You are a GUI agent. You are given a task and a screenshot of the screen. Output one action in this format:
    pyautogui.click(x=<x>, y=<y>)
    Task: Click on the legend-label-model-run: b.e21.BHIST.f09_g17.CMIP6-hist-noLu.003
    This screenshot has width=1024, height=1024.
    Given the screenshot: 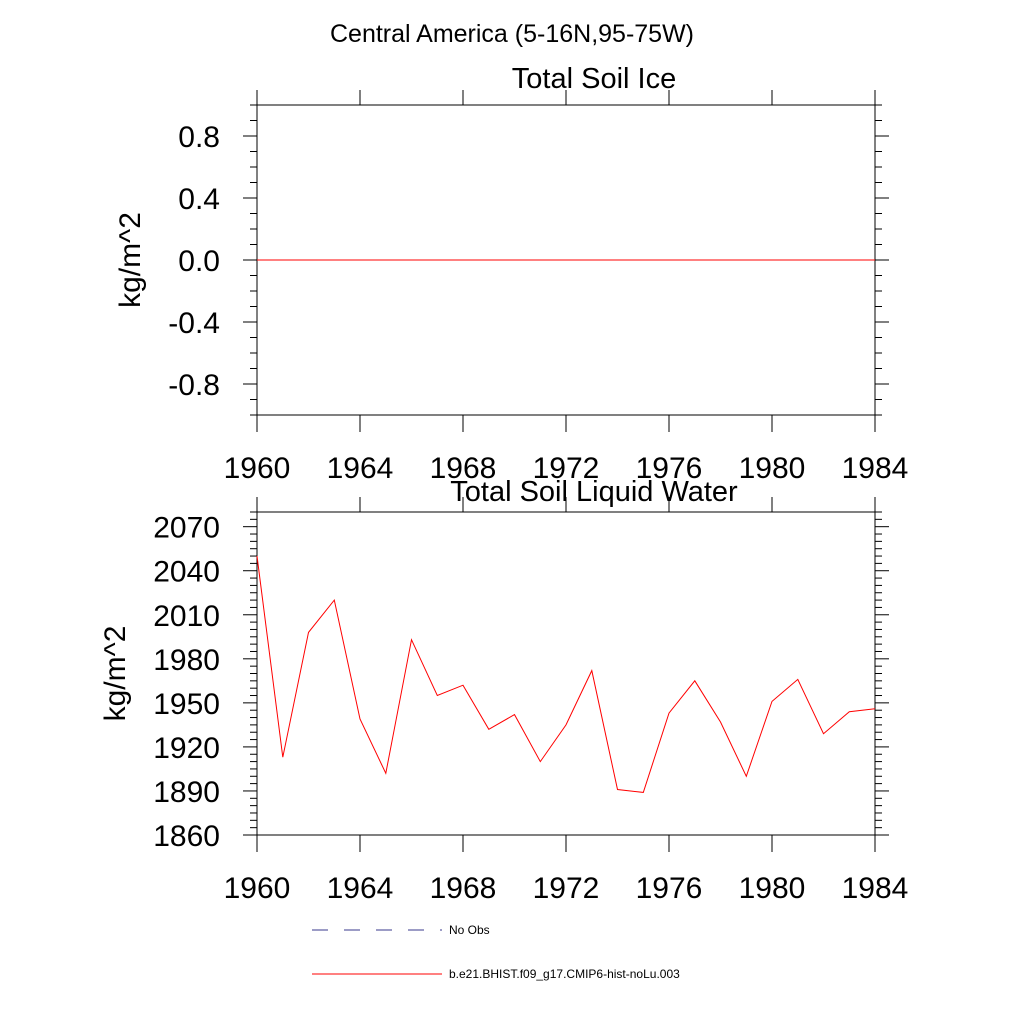 What is the action you would take?
    pyautogui.click(x=564, y=974)
    